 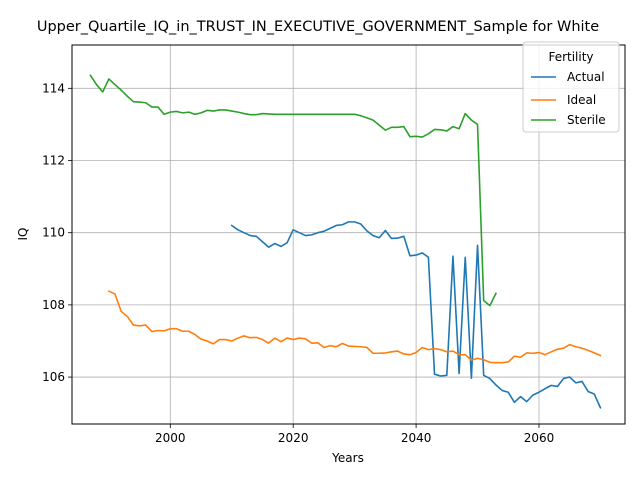 I want to click on y-axis-label: IQ, so click(x=23, y=234).